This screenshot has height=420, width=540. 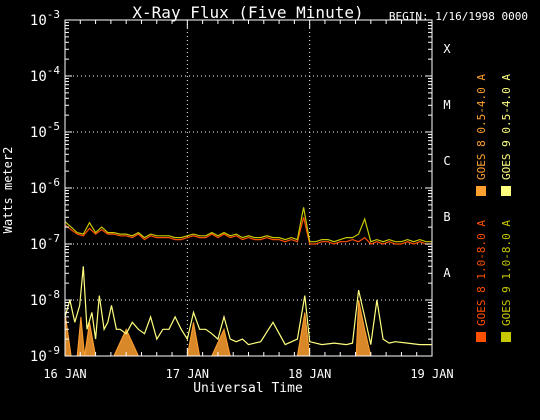 What do you see at coordinates (458, 16) in the screenshot?
I see `begin-label: BEGIN: 1/16/1998 0000` at bounding box center [458, 16].